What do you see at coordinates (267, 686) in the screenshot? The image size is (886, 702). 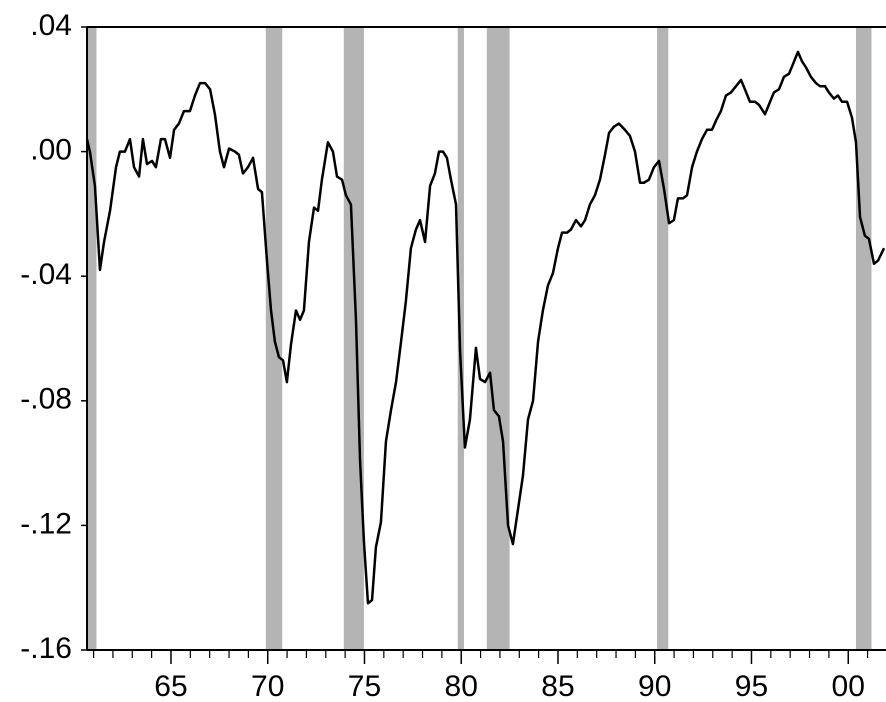 I see `x-tick-label: 70` at bounding box center [267, 686].